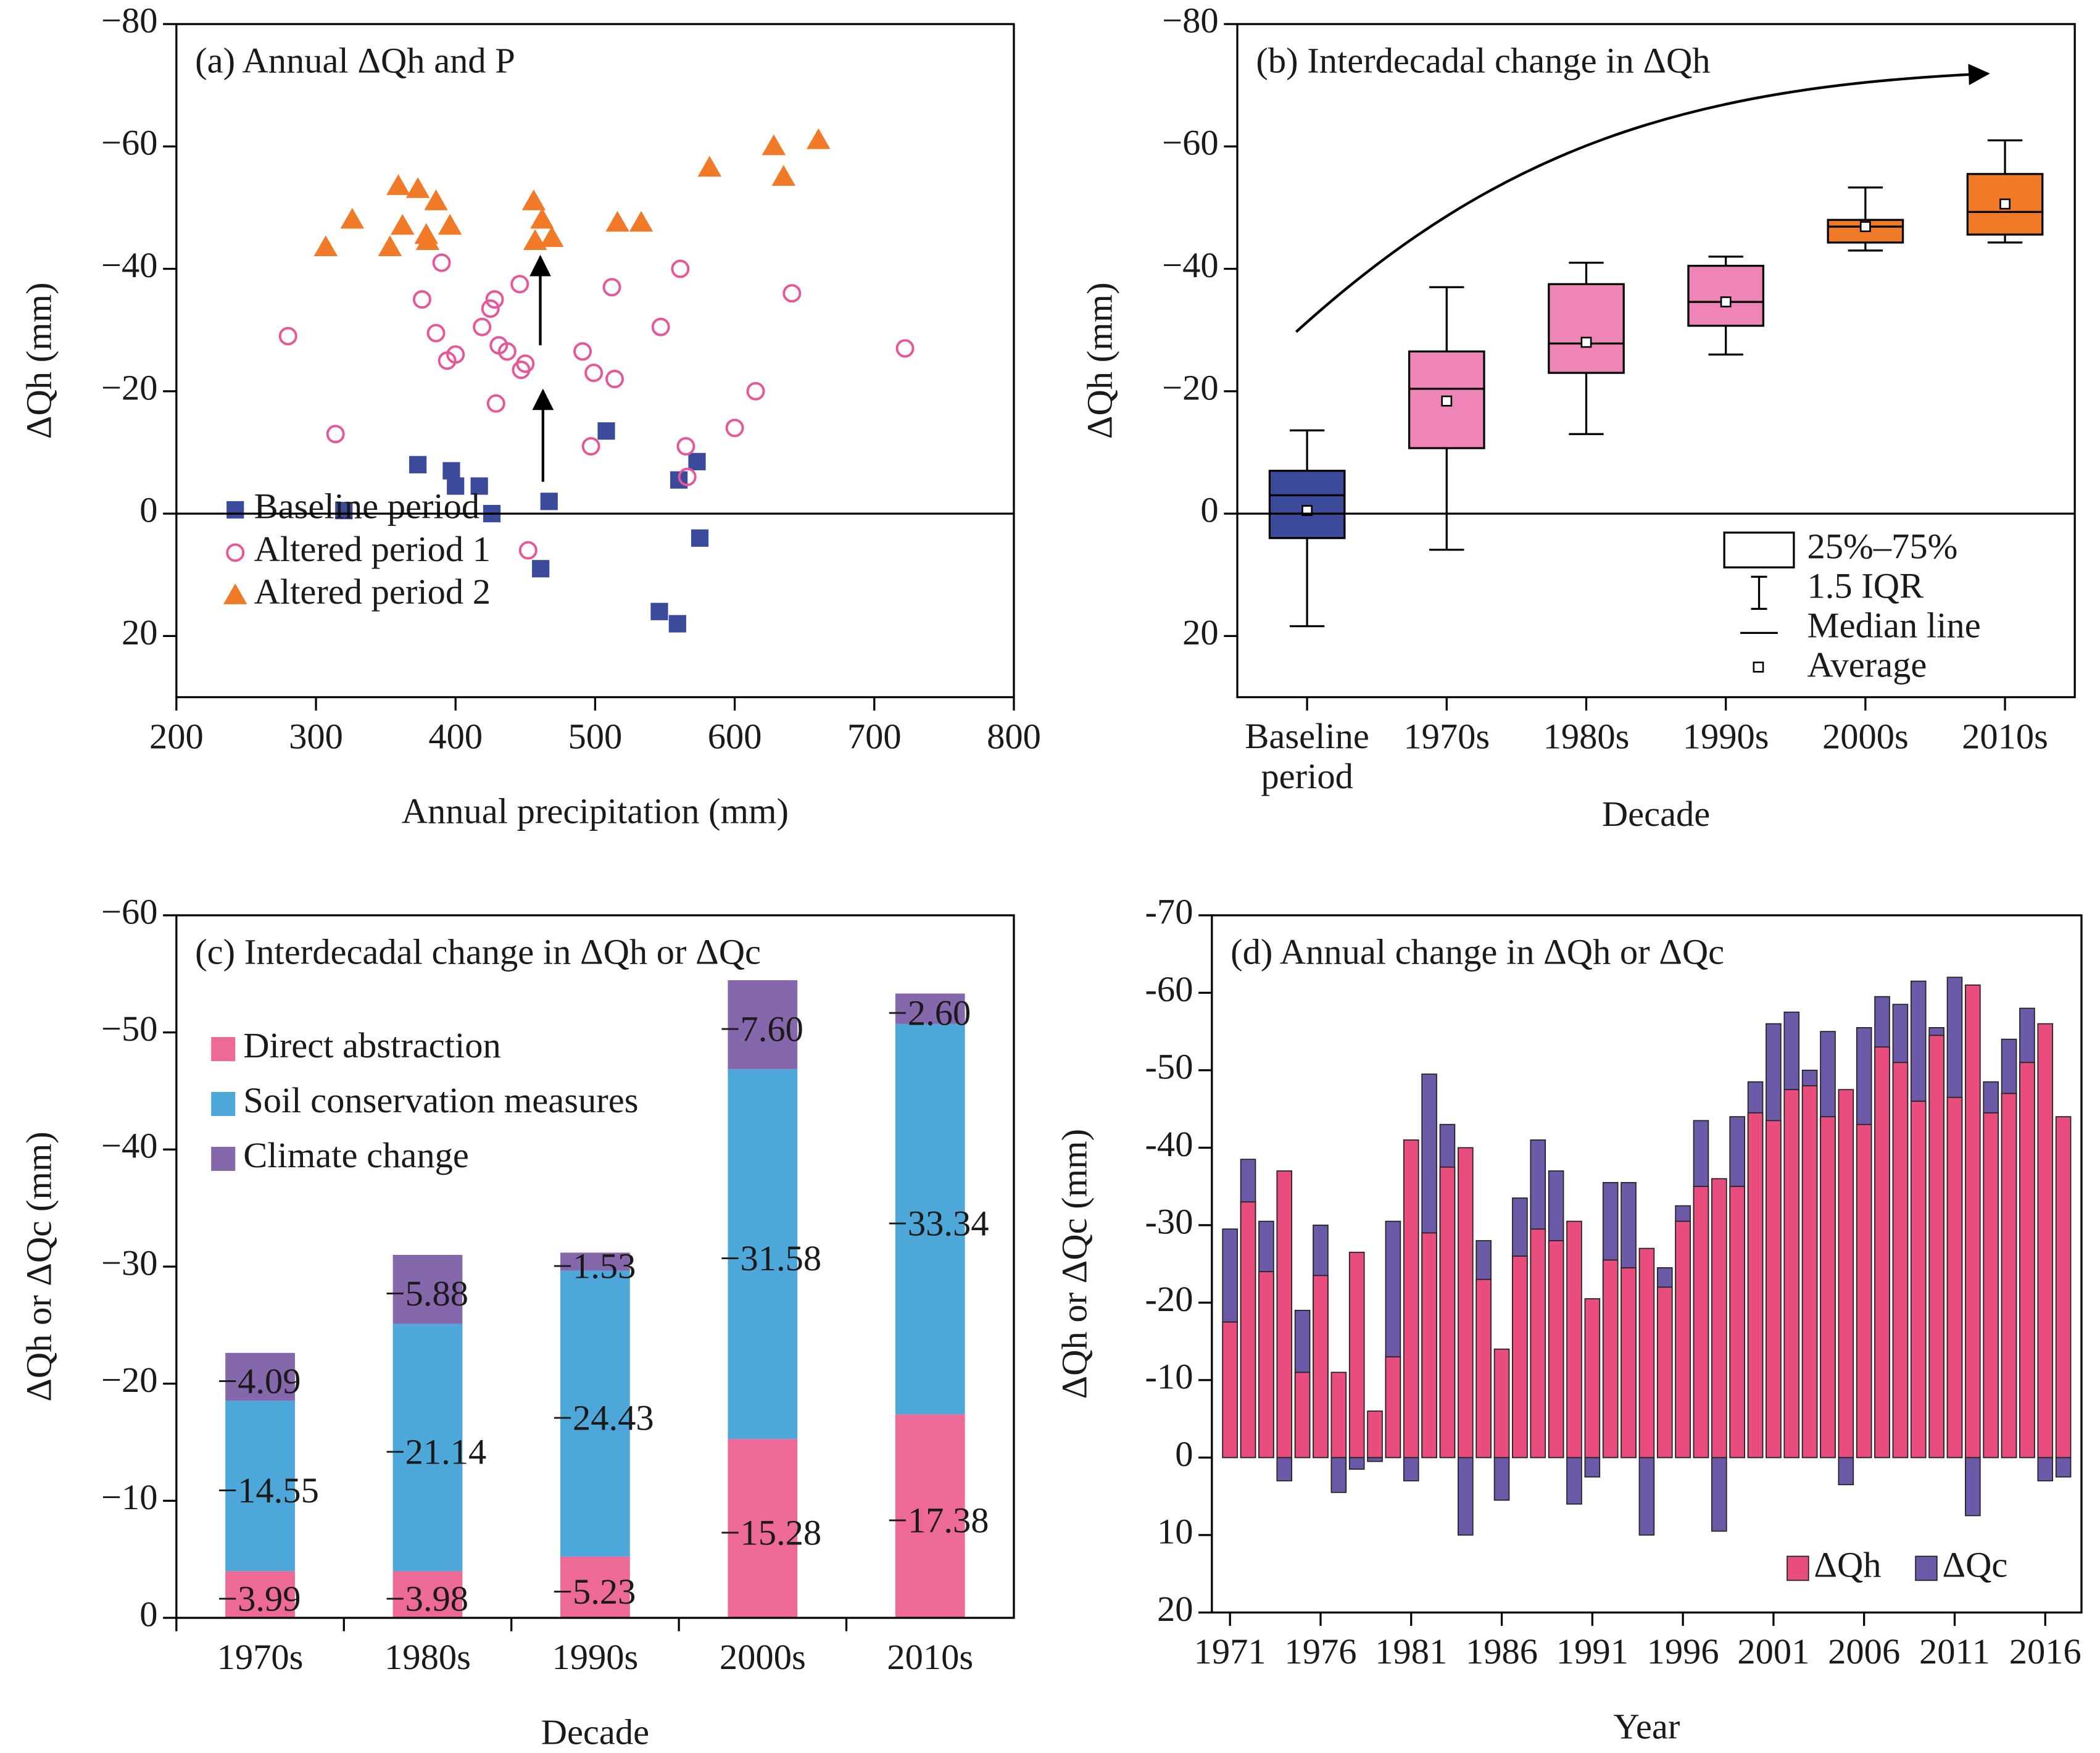 The image size is (2100, 1753). I want to click on data-label: −2.60, so click(929, 1013).